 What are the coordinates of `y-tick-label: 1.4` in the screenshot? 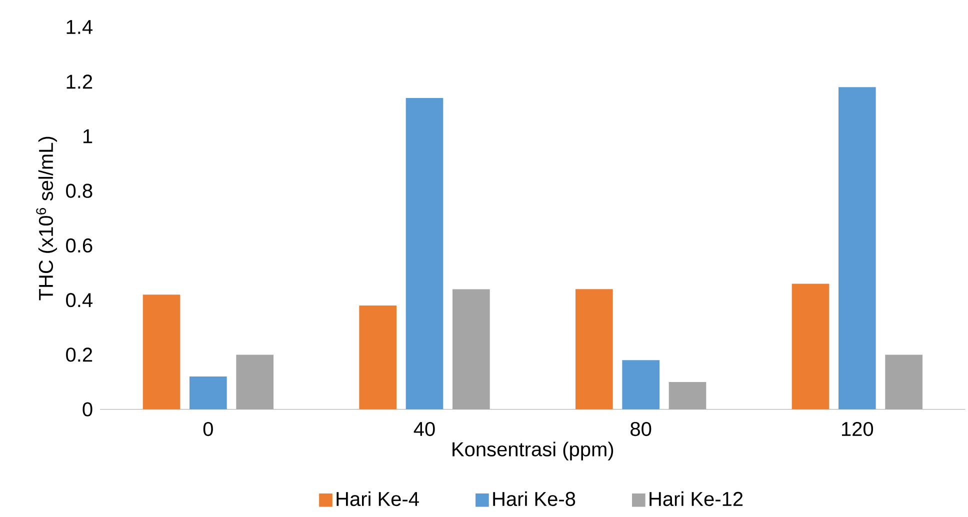 It's located at (79, 27).